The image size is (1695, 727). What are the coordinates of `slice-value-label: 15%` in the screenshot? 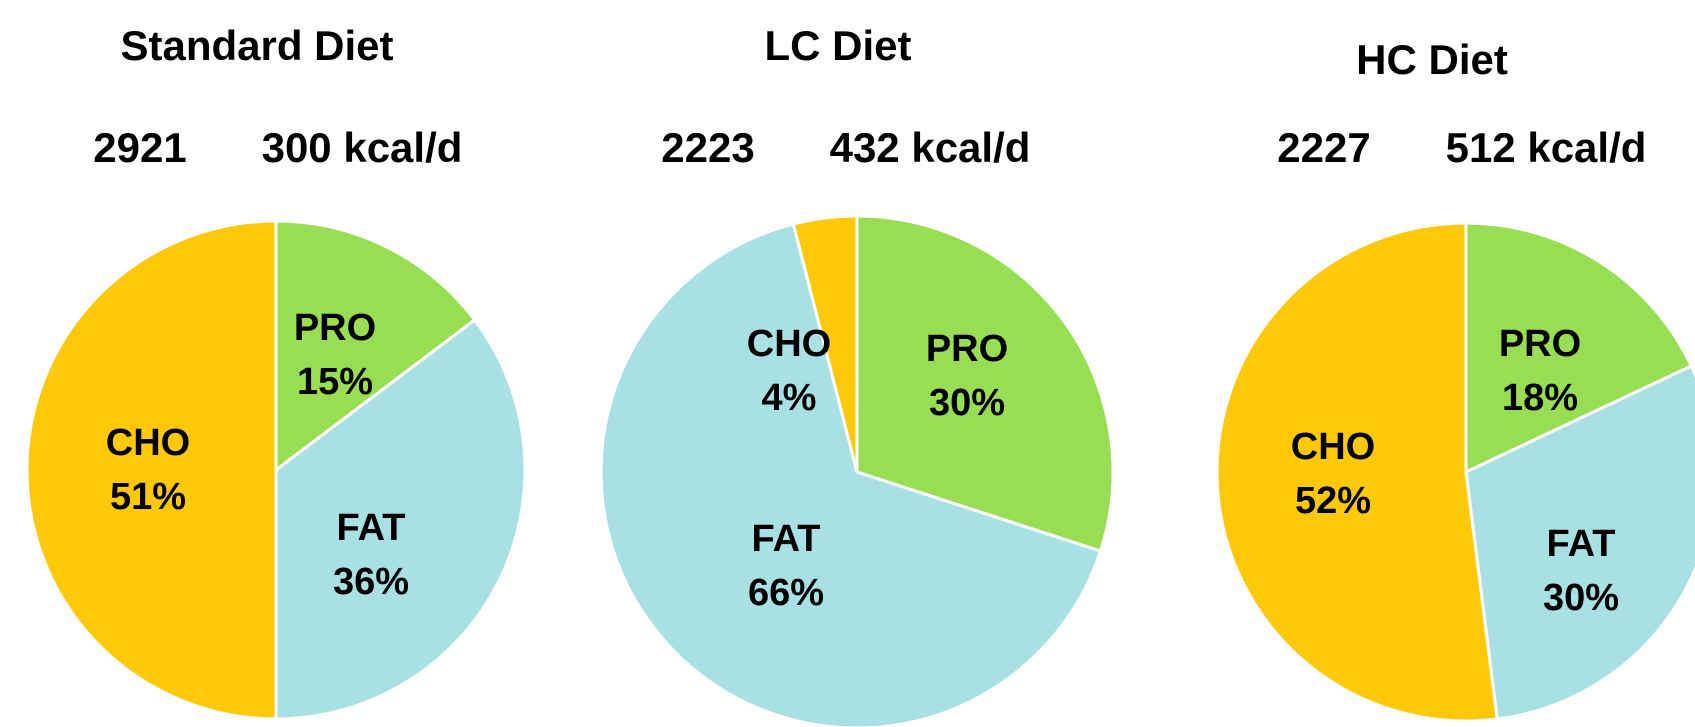 It's located at (335, 382).